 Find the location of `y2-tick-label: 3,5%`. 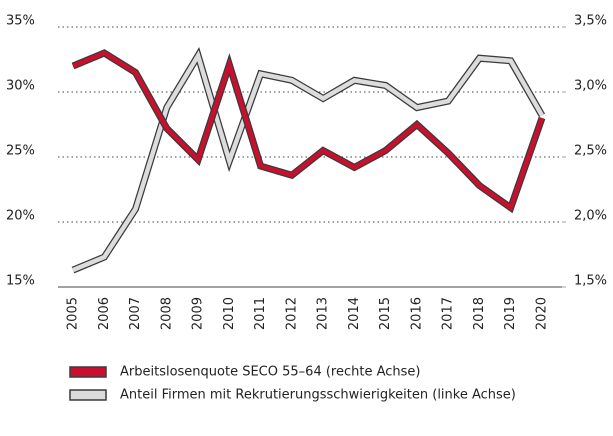

y2-tick-label: 3,5% is located at coordinates (590, 21).